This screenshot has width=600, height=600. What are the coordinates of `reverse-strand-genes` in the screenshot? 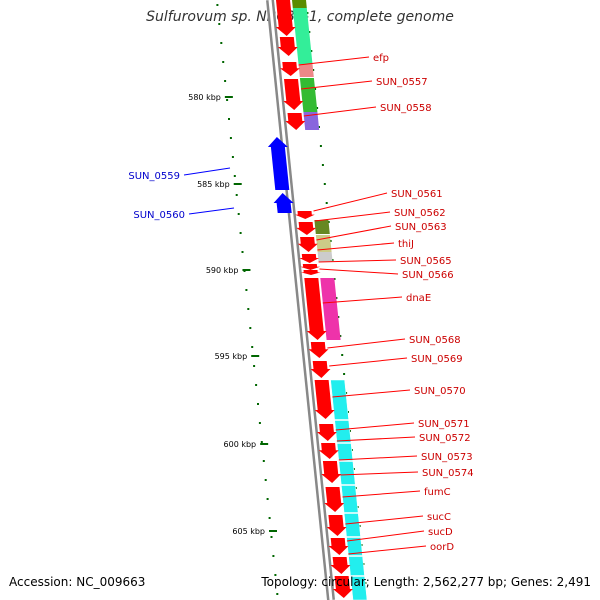 It's located at (280, 175).